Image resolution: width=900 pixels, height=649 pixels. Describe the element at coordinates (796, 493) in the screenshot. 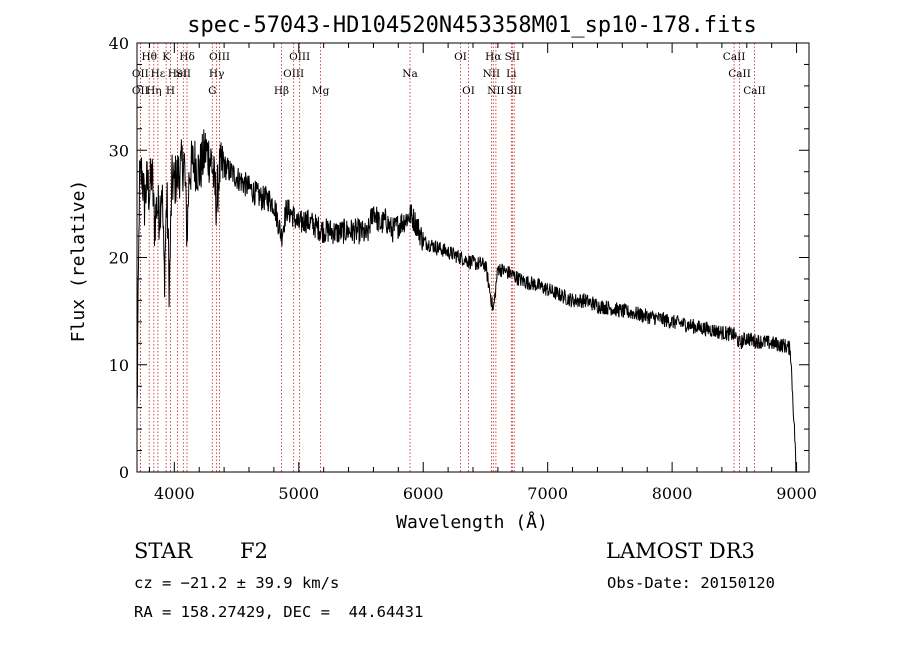

I see `x-tick-label: 9000` at that location.